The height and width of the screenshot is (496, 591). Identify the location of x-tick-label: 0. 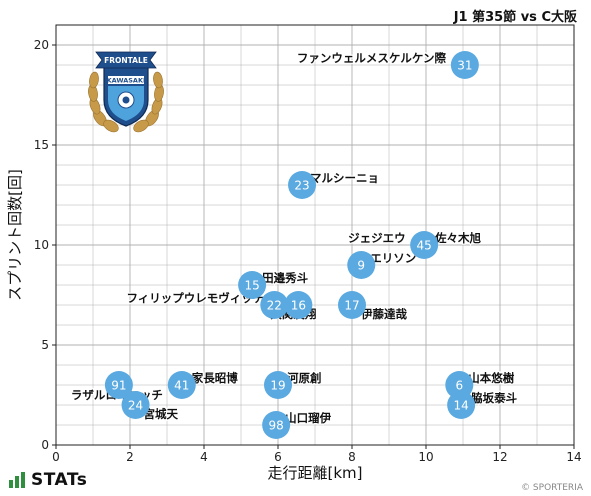
(56, 457).